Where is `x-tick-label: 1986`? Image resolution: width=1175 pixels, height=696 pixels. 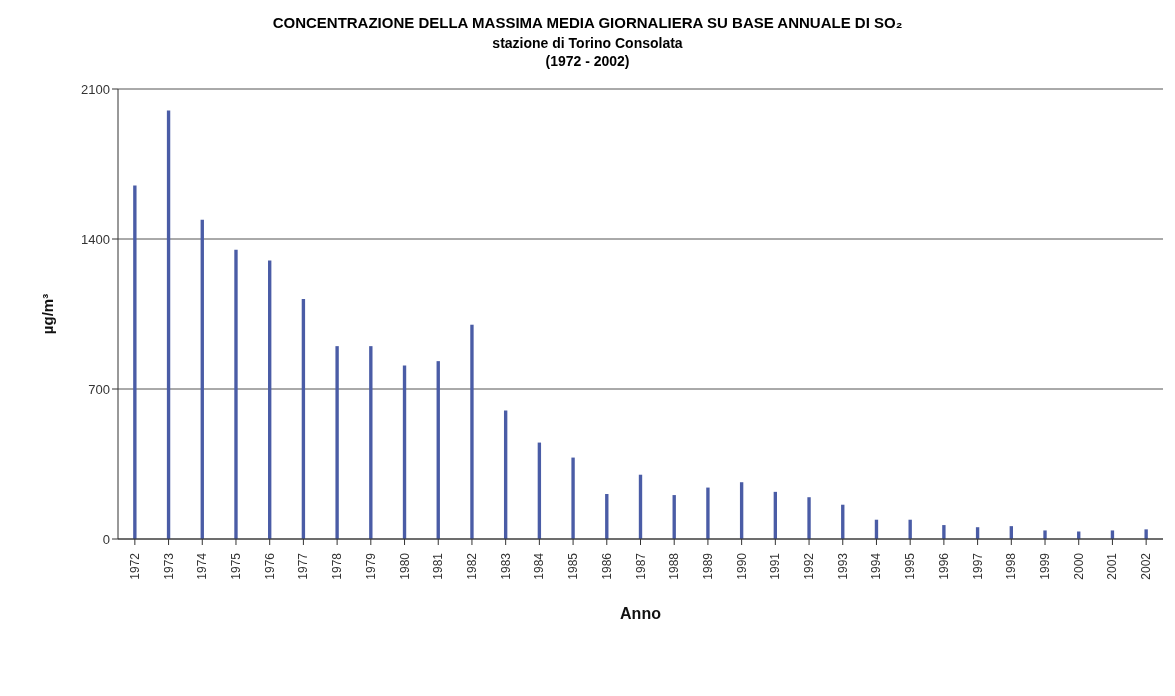
x-tick-label: 1986 is located at coordinates (606, 566).